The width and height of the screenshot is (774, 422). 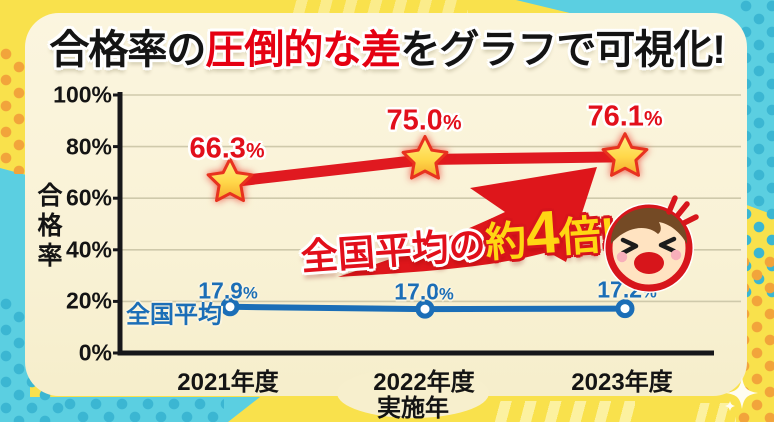 I want to click on page-title: 合格率の 圧倒的な差 をグラフで可視化!, so click(x=387, y=46).